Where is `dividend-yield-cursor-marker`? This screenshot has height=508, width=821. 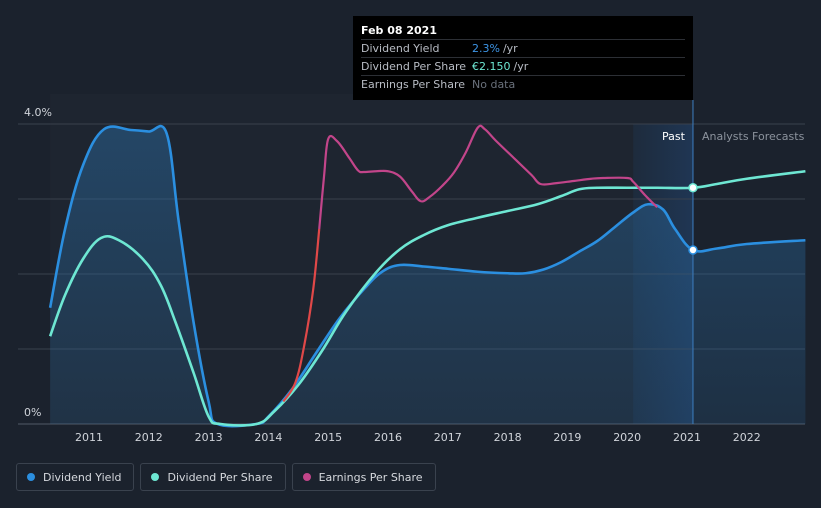
dividend-yield-cursor-marker is located at coordinates (693, 250).